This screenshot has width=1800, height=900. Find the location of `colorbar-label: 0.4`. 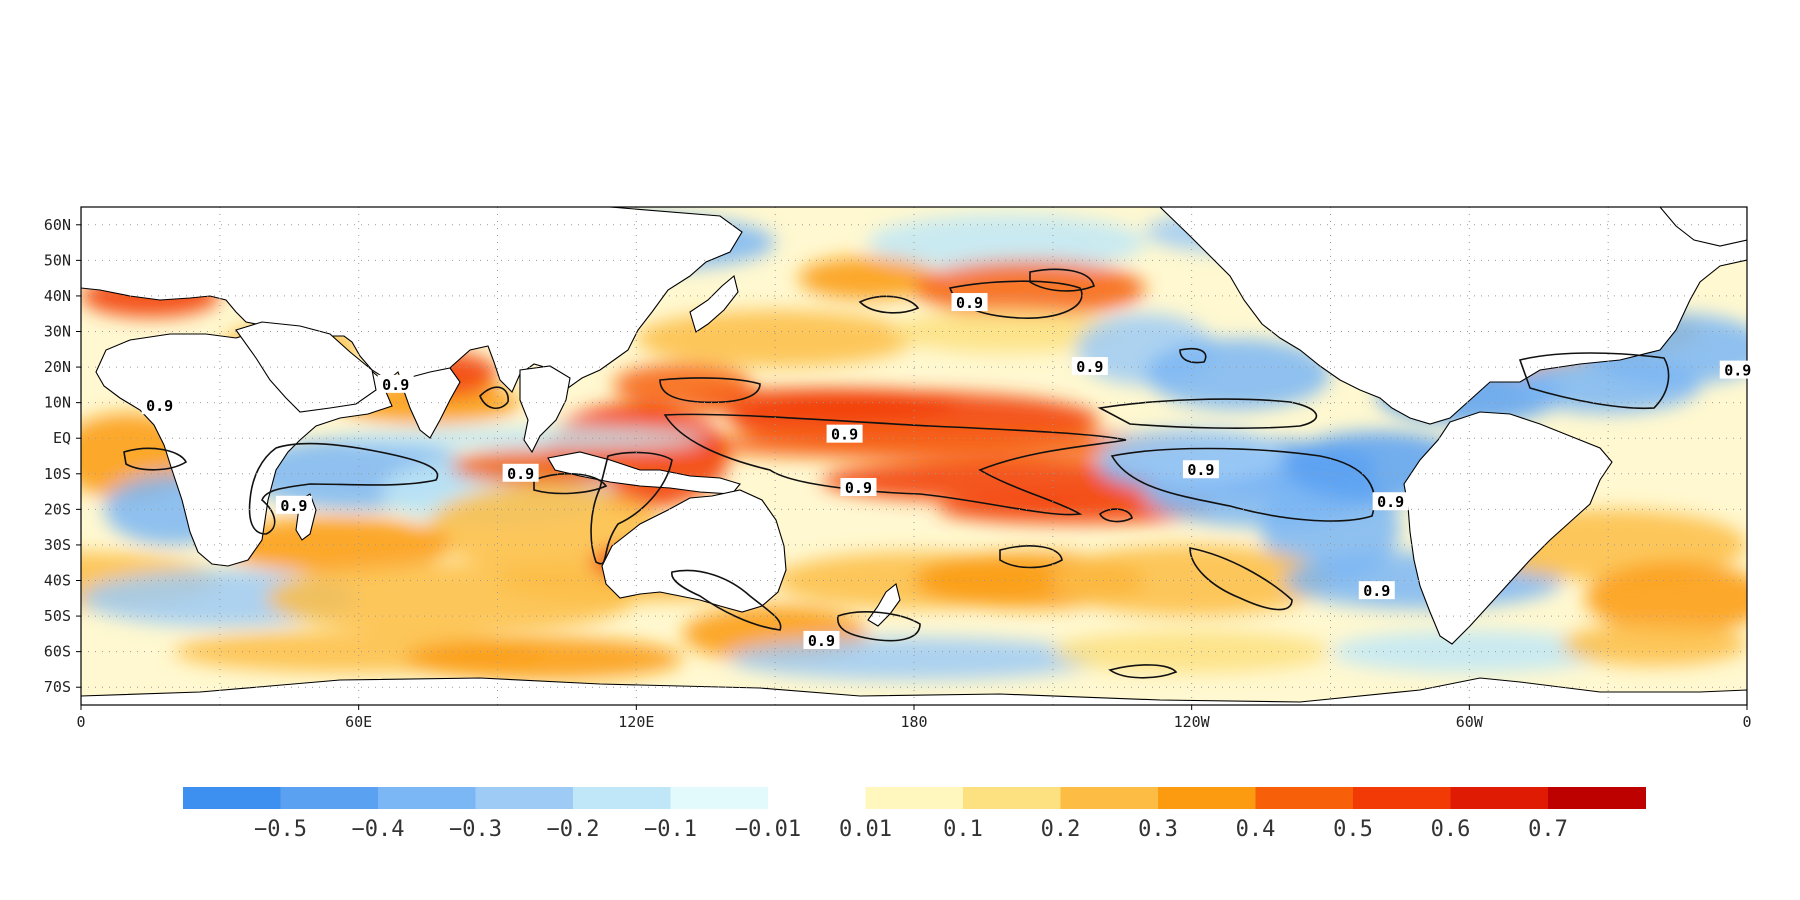

colorbar-label: 0.4 is located at coordinates (1256, 829).